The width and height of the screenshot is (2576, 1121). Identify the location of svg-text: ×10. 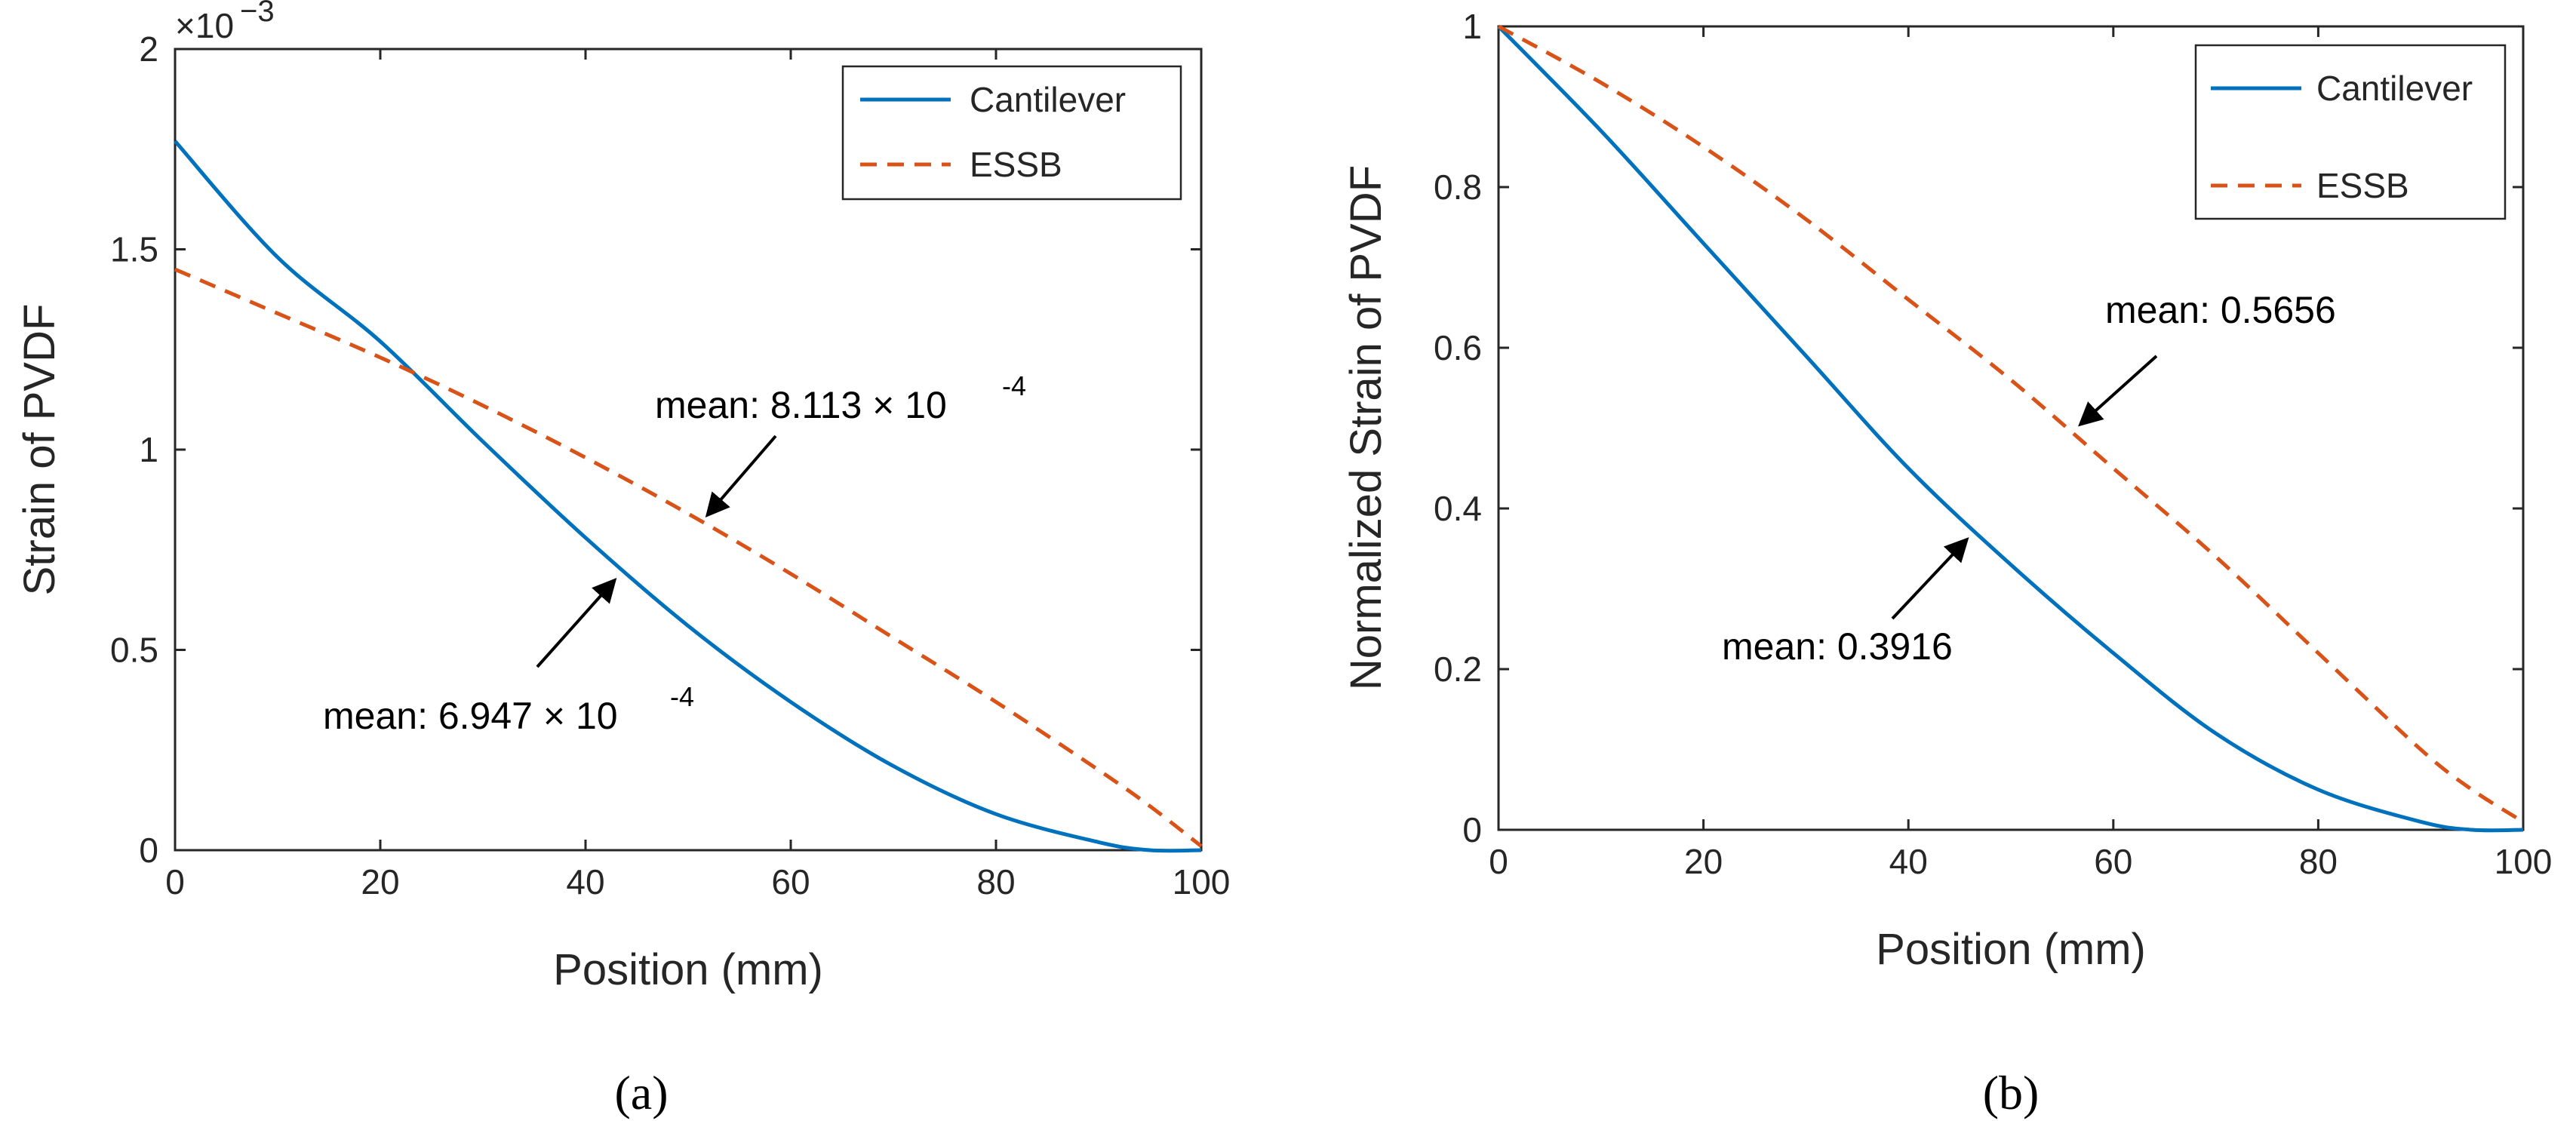
(204, 25).